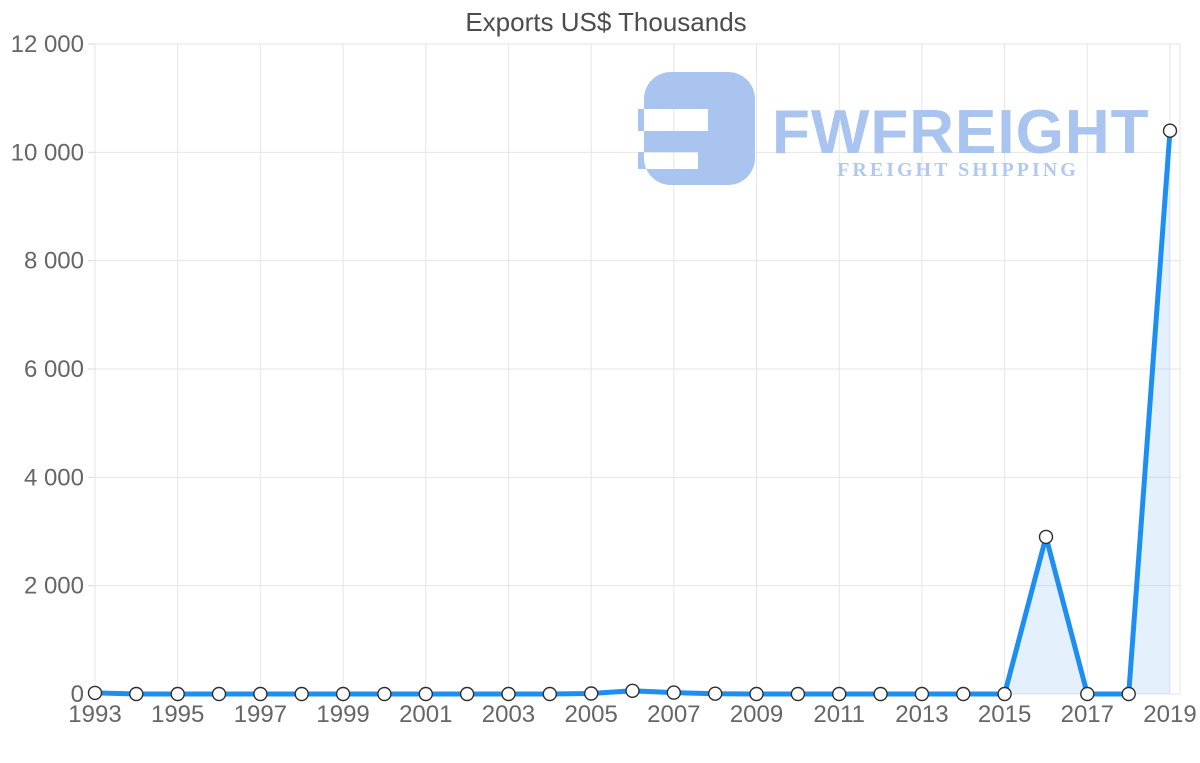 The height and width of the screenshot is (763, 1200). Describe the element at coordinates (756, 714) in the screenshot. I see `x-axis-label-2009: 2009` at that location.